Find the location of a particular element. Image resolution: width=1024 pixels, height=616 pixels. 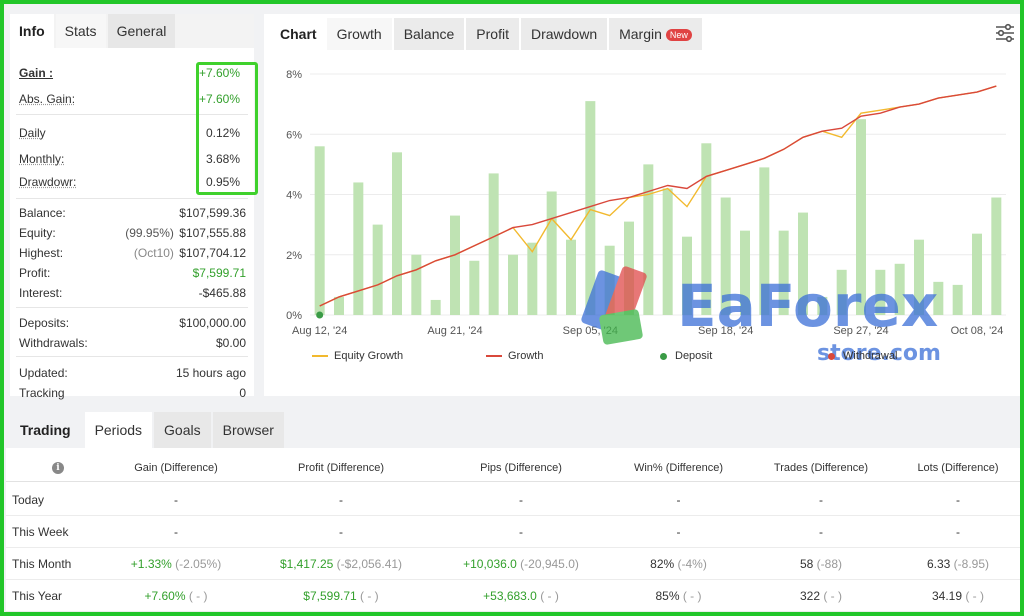

legend-deposit: Deposit is located at coordinates (686, 356).